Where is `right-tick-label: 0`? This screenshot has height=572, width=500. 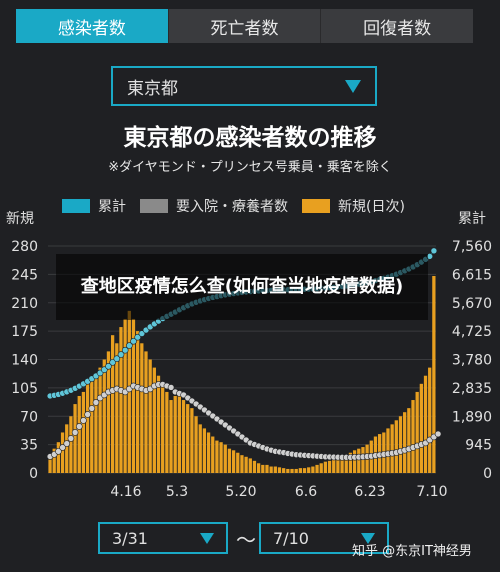
right-tick-label: 0 is located at coordinates (487, 474).